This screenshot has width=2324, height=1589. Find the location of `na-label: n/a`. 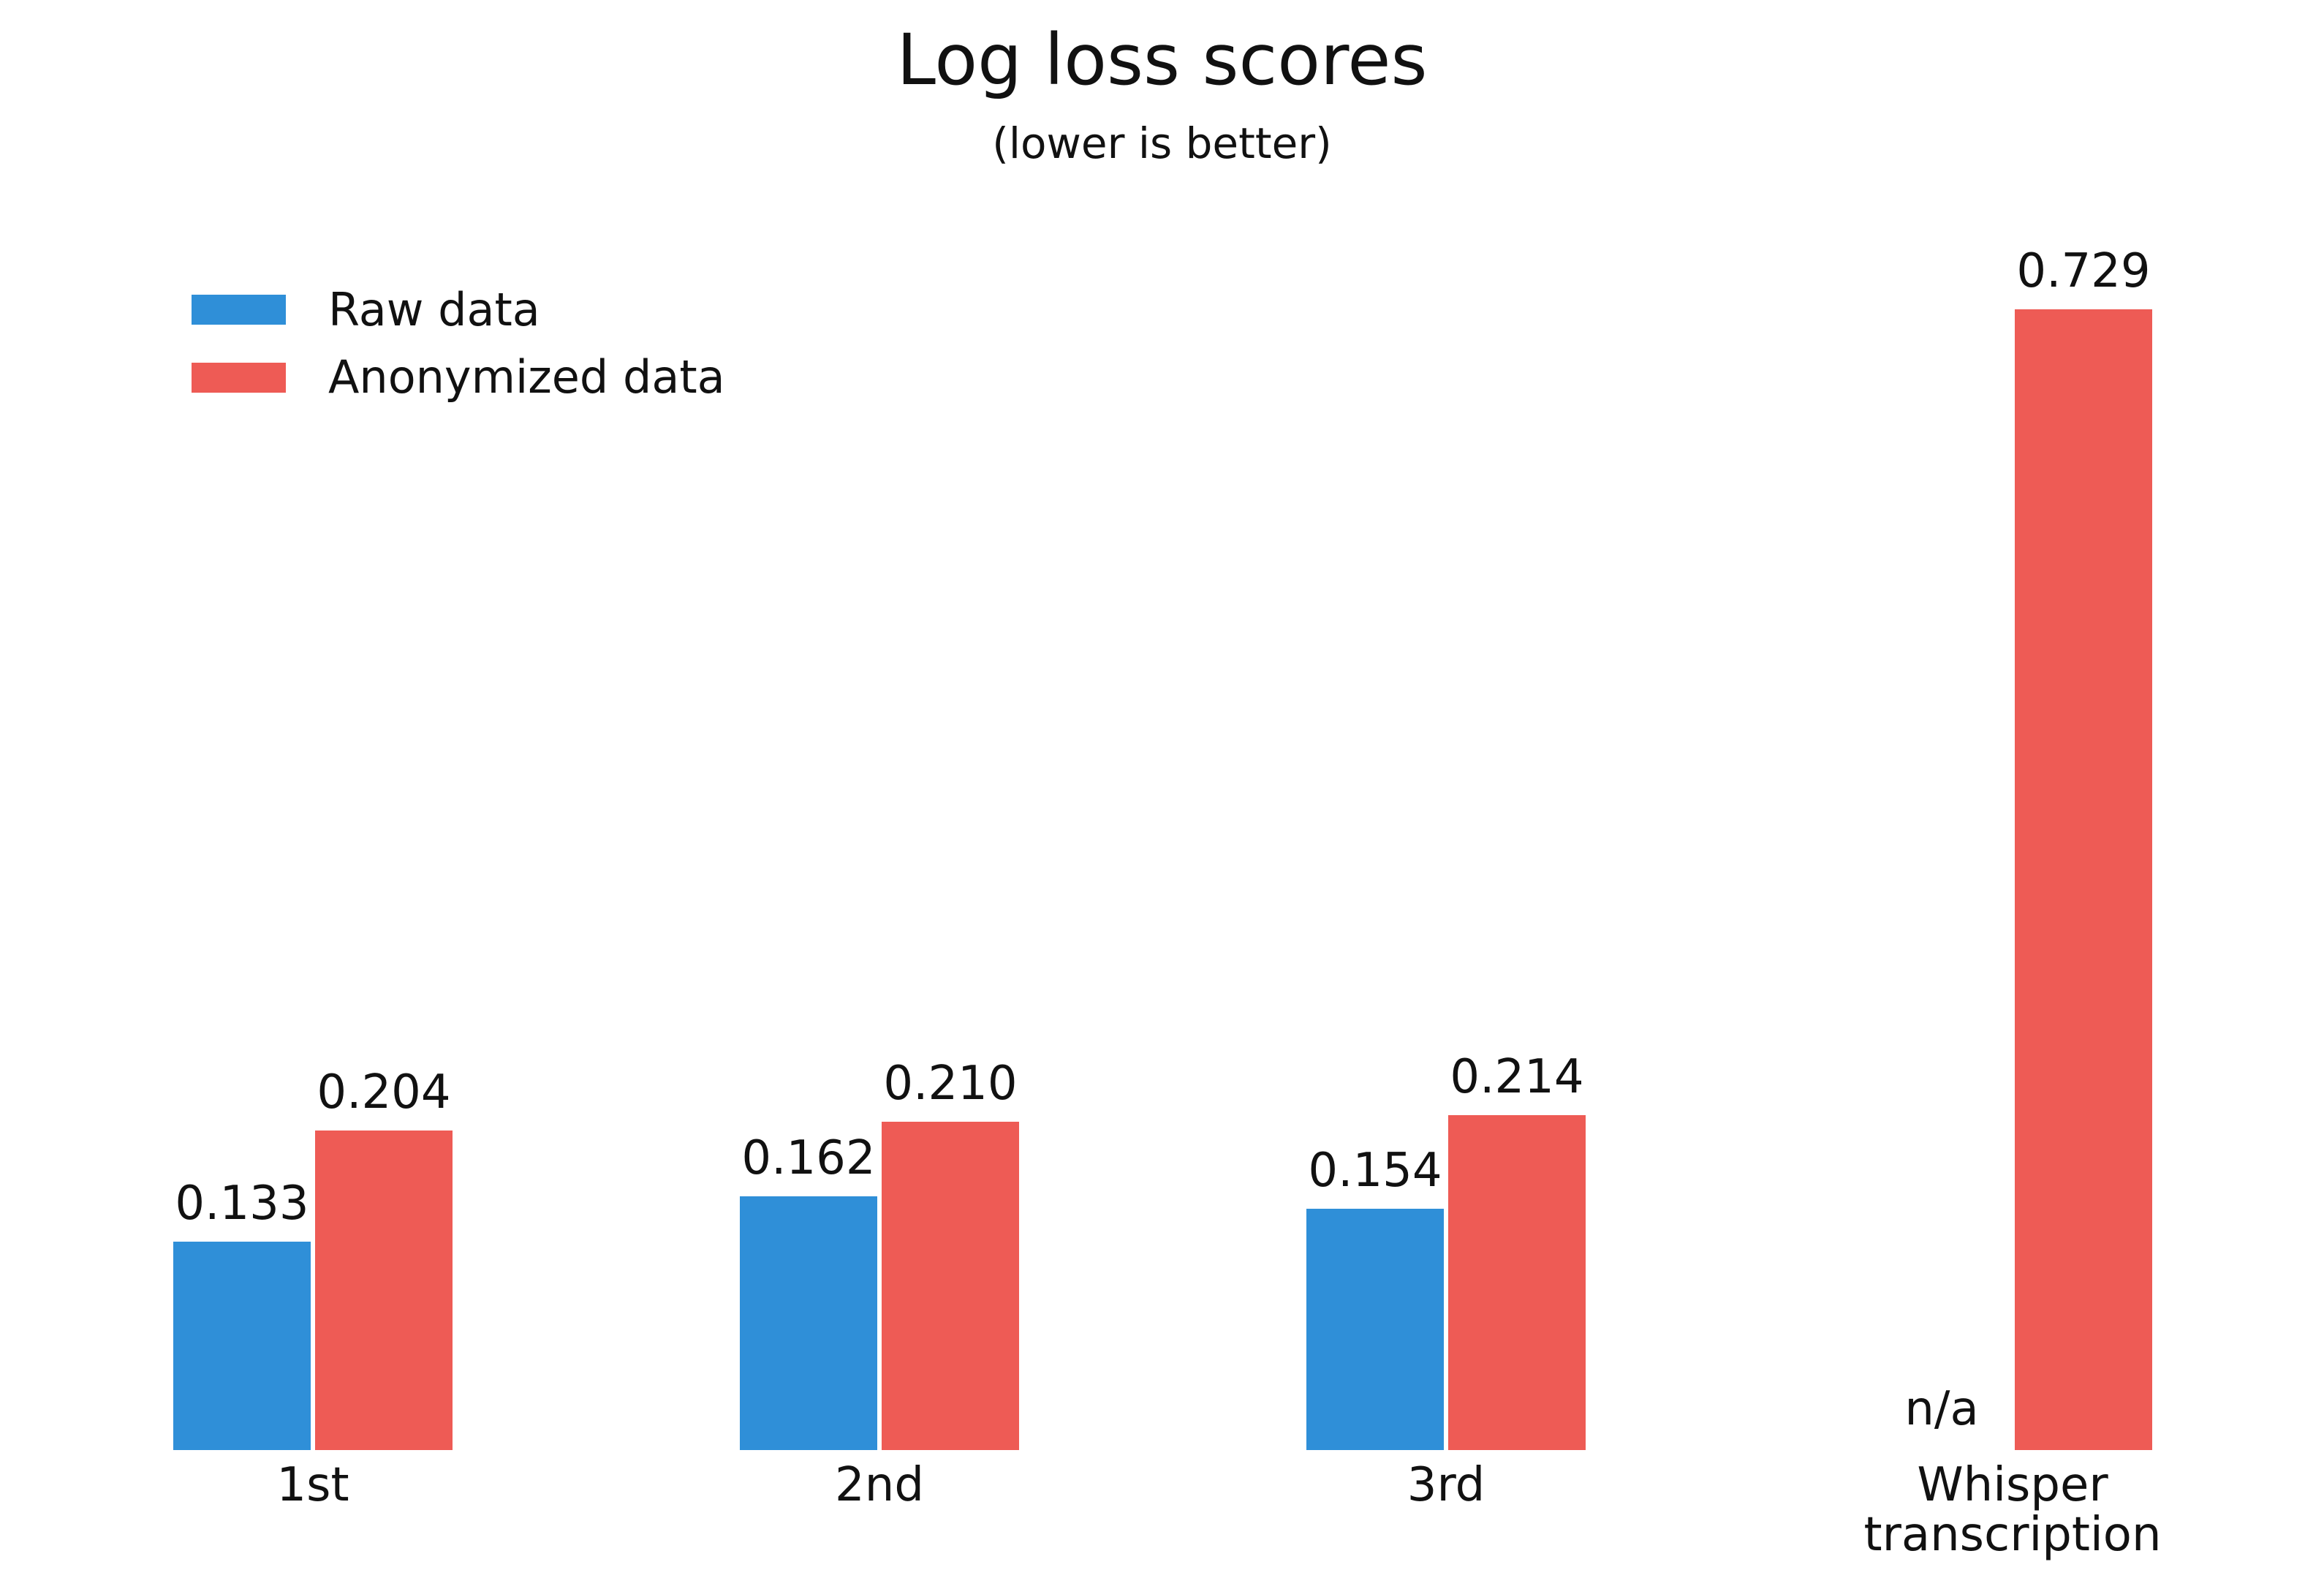

na-label: n/a is located at coordinates (1941, 1409).